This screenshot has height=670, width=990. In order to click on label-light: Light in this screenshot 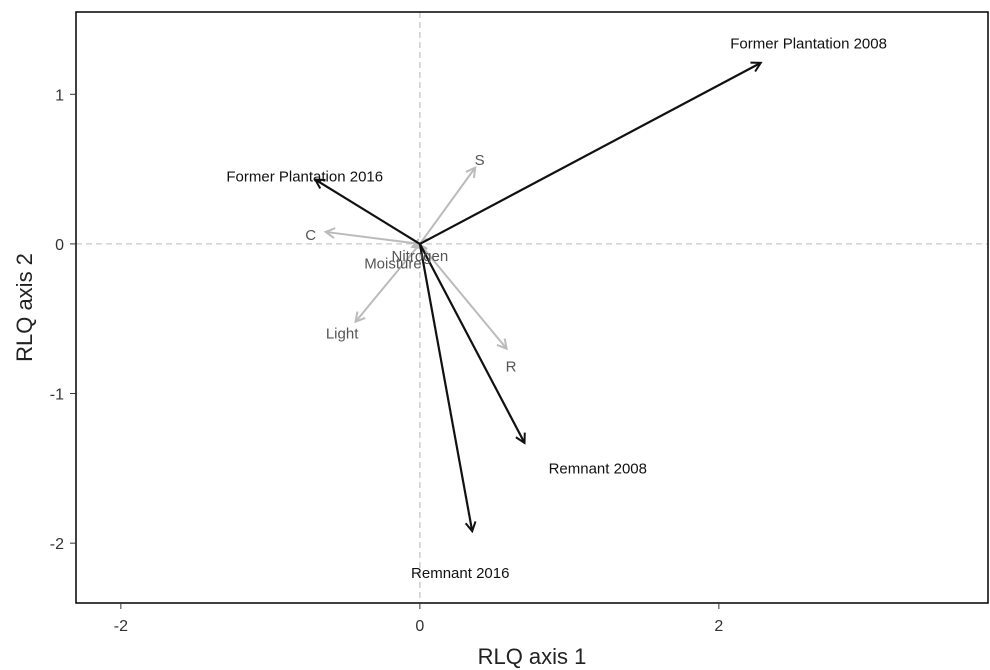, I will do `click(342, 334)`.